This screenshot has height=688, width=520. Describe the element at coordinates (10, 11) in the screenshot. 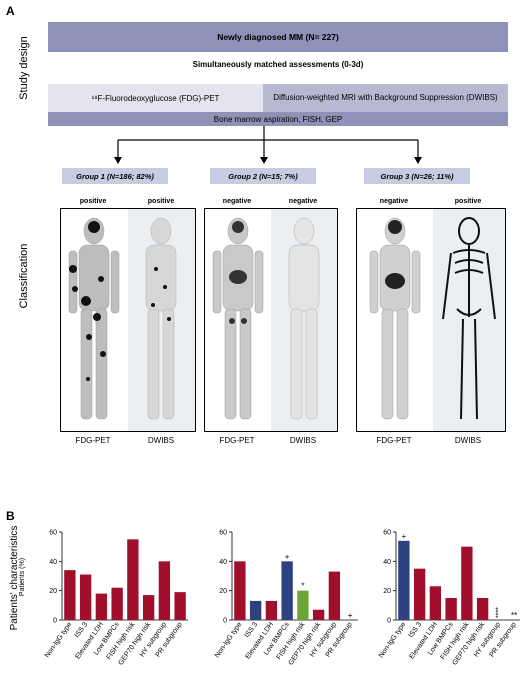

I see `panel-a-letter: A` at that location.